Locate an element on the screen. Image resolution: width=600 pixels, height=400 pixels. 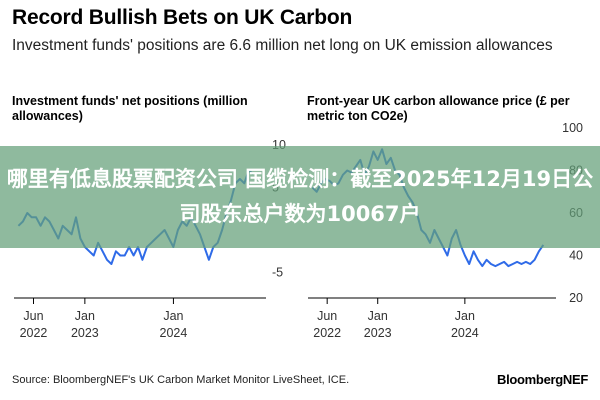
x-tick-year-0-1: 2023 is located at coordinates (85, 333).